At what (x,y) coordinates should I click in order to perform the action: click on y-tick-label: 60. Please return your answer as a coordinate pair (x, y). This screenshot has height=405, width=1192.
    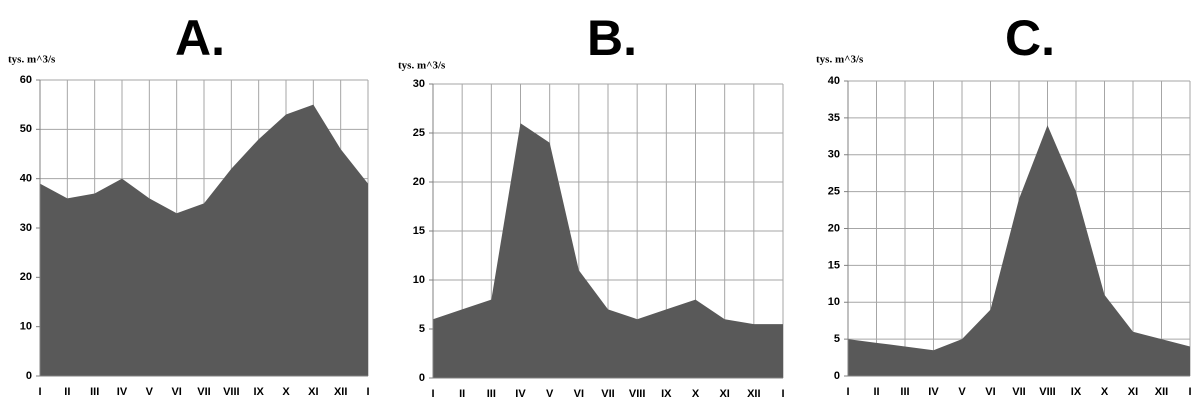
    Looking at the image, I should click on (26, 80).